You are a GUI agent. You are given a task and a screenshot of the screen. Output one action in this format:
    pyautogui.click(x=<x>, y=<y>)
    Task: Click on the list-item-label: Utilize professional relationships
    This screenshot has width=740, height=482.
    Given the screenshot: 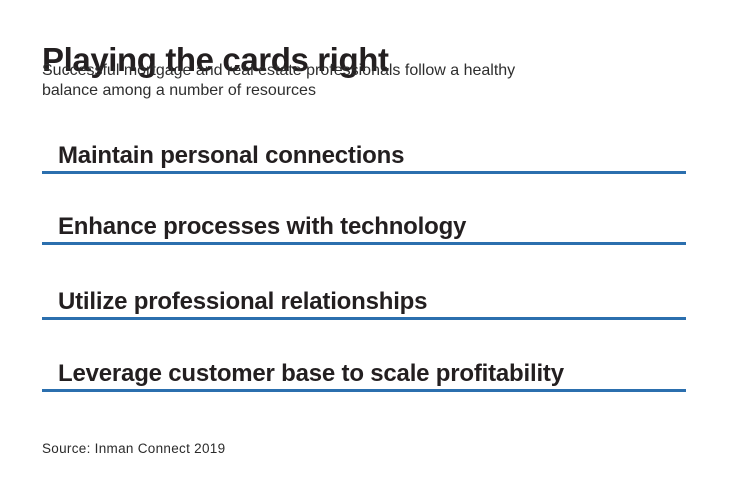 What is the action you would take?
    pyautogui.click(x=243, y=301)
    